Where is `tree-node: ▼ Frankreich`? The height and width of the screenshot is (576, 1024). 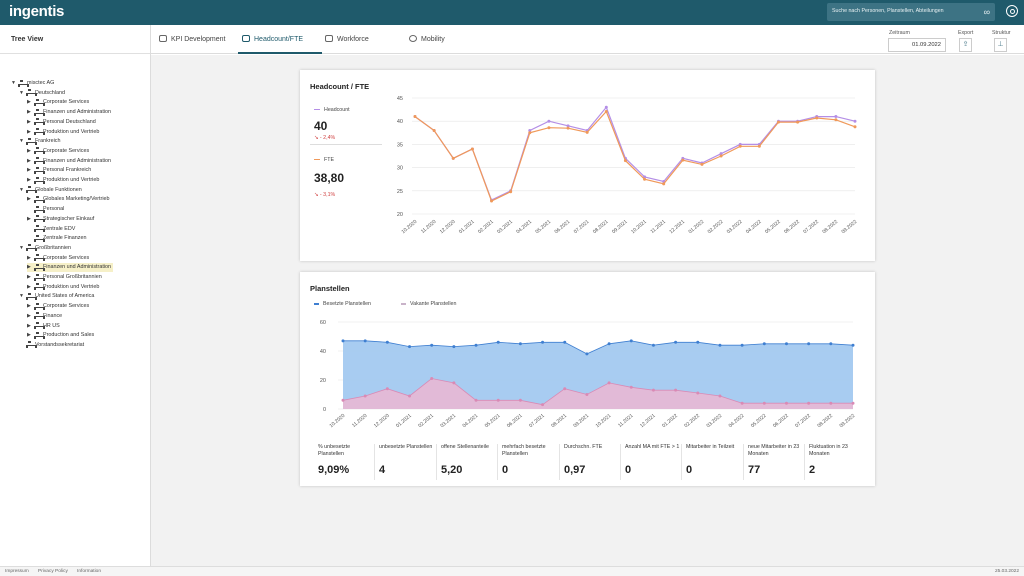 tree-node: ▼ Frankreich is located at coordinates (40, 141).